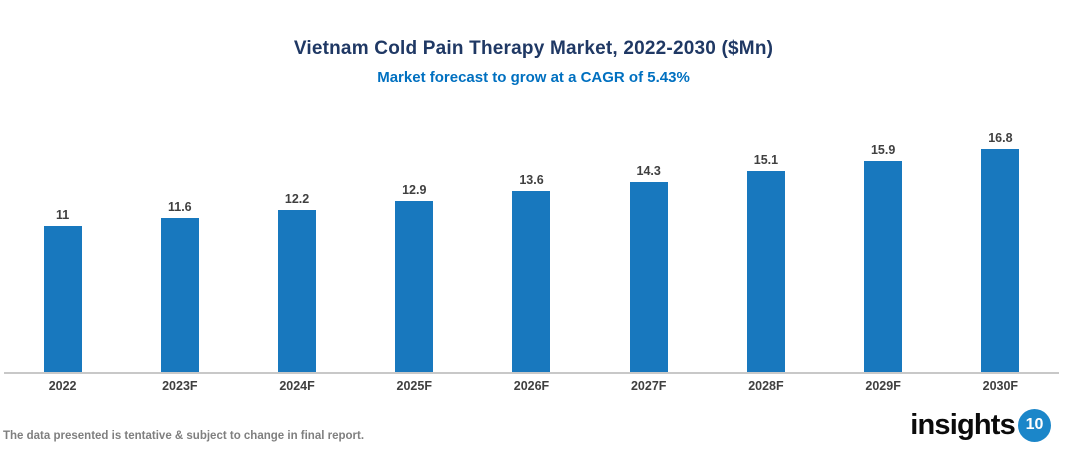 The height and width of the screenshot is (454, 1067). What do you see at coordinates (1000, 386) in the screenshot?
I see `x-axis-label: 2030F` at bounding box center [1000, 386].